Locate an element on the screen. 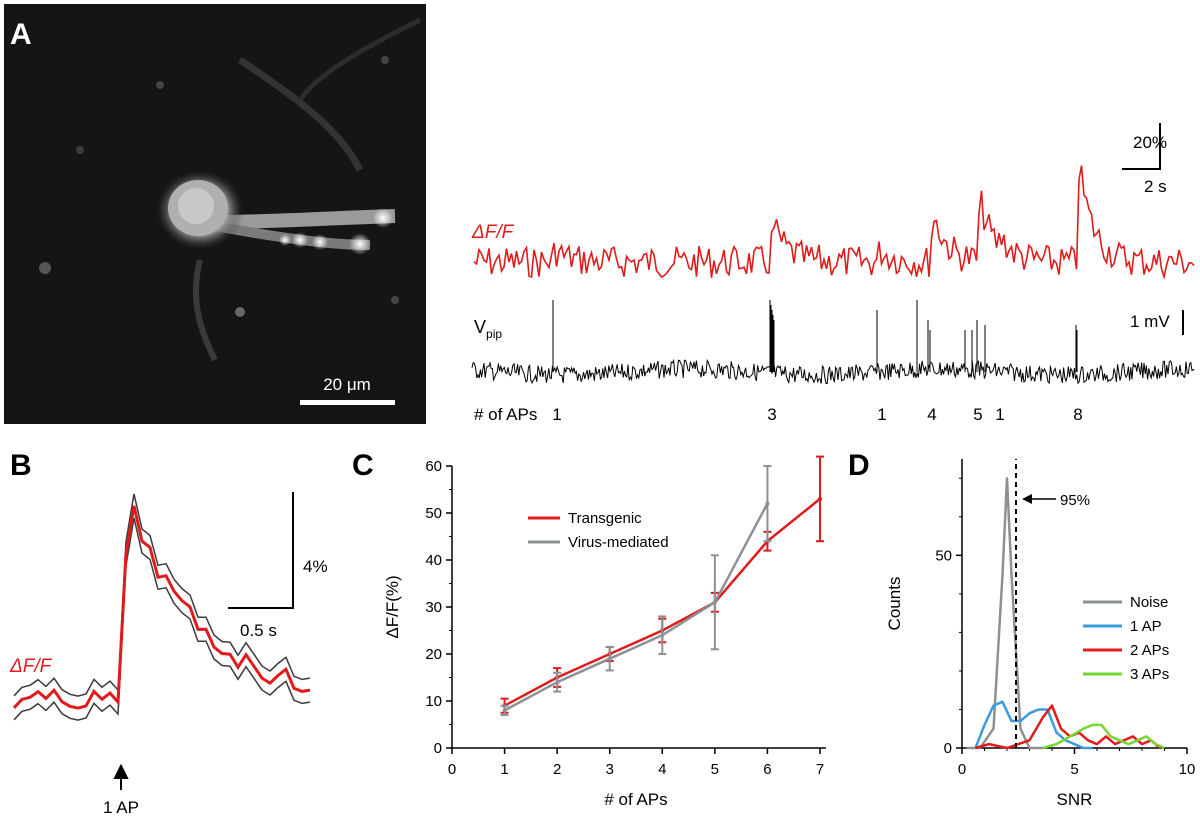  dff-trace is located at coordinates (834, 222).